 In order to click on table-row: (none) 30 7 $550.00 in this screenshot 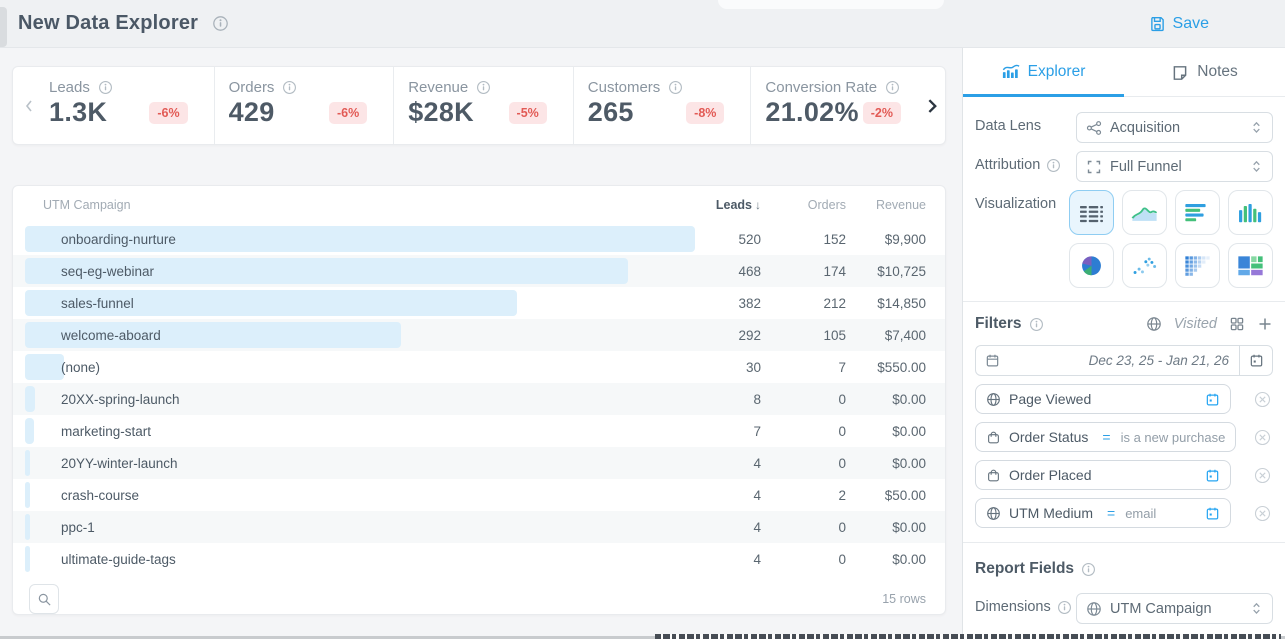, I will do `click(479, 367)`.